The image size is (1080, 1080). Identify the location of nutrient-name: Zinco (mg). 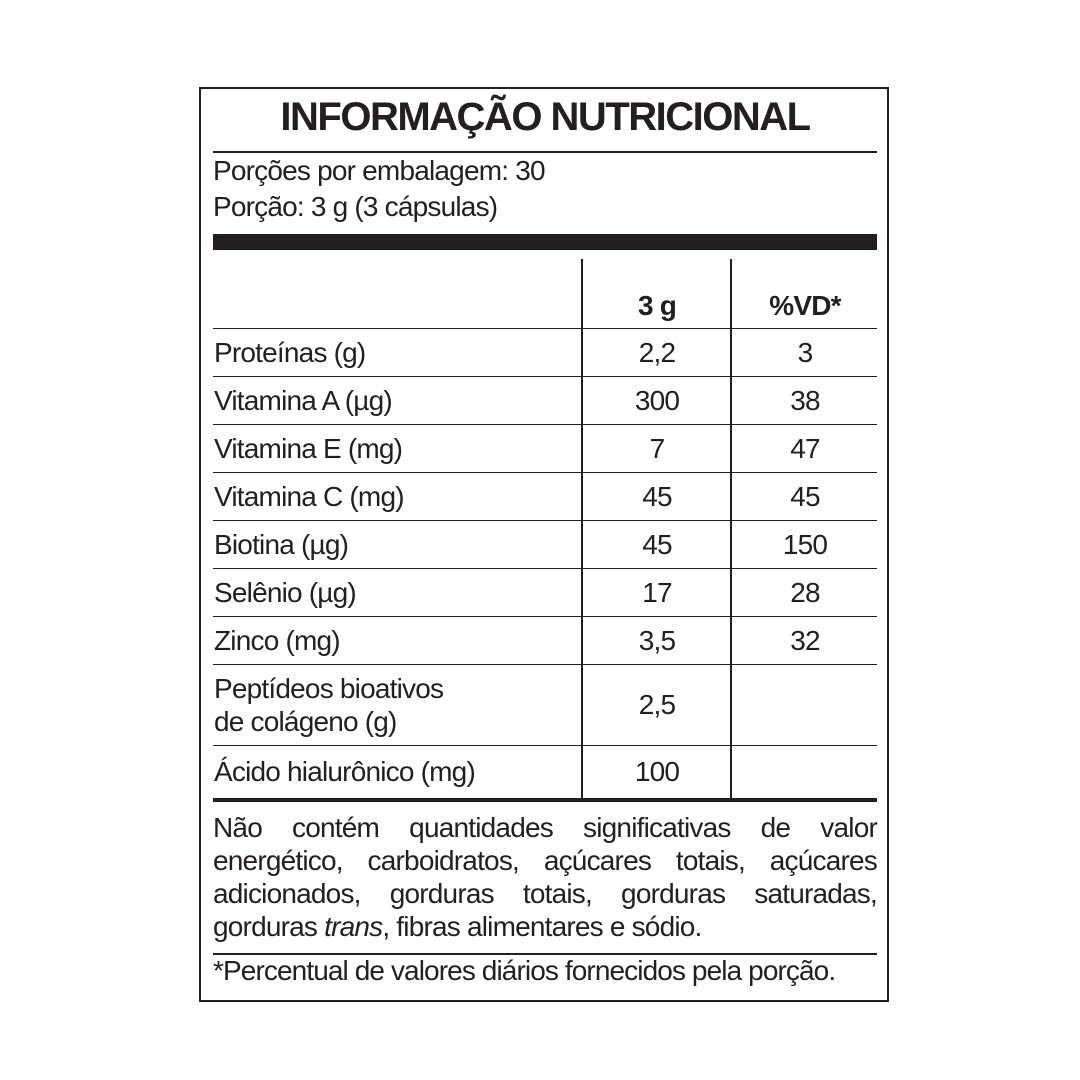
(397, 640).